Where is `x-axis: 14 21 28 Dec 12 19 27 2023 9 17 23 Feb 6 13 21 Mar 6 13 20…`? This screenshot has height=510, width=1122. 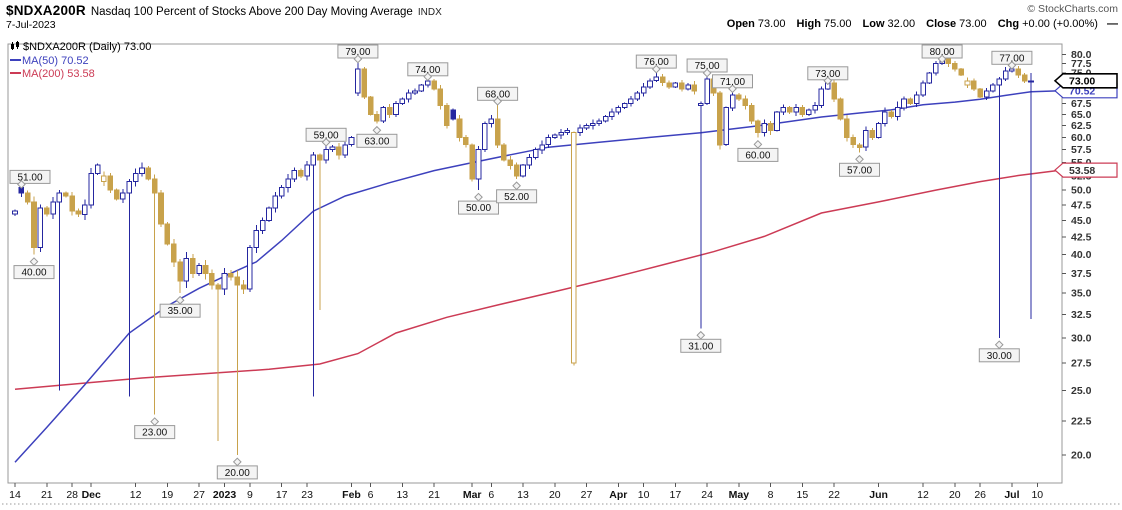
x-axis: 14 21 28 Dec 12 19 27 2023 9 17 23 Feb 6 13 21 Mar 6 13 20… is located at coordinates (561, 494).